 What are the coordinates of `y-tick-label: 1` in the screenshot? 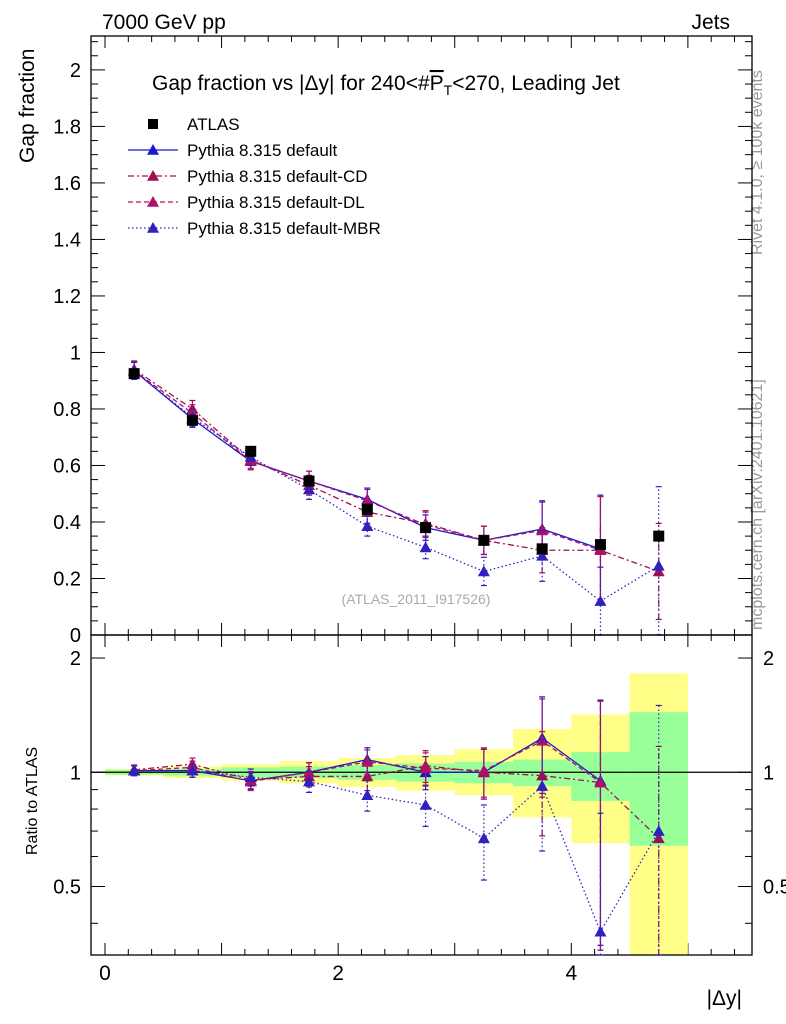 It's located at (75, 353).